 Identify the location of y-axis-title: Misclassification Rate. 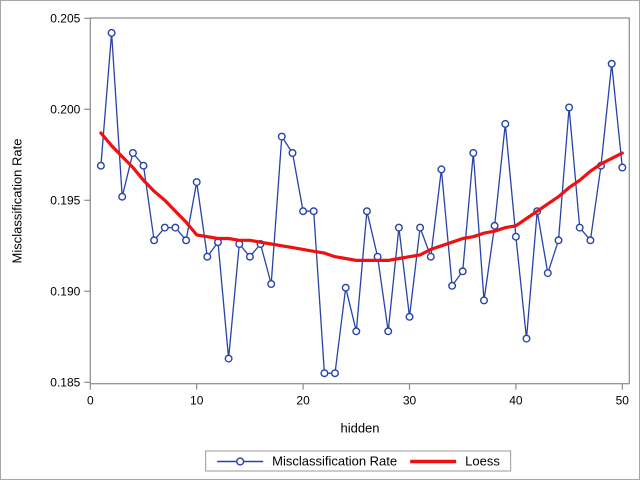
(17, 201).